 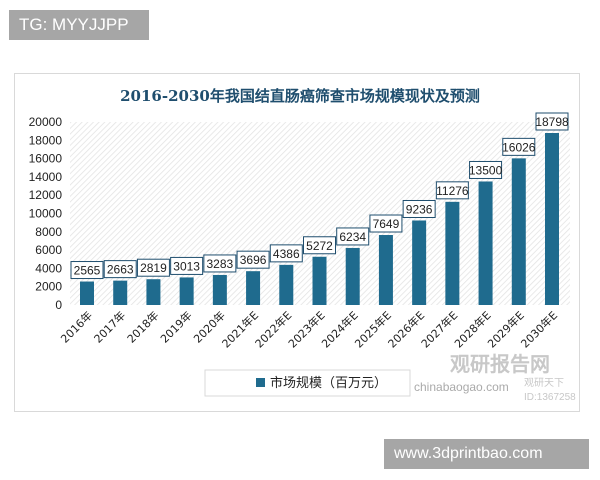 I want to click on y-tick-label: 6000, so click(x=48, y=250).